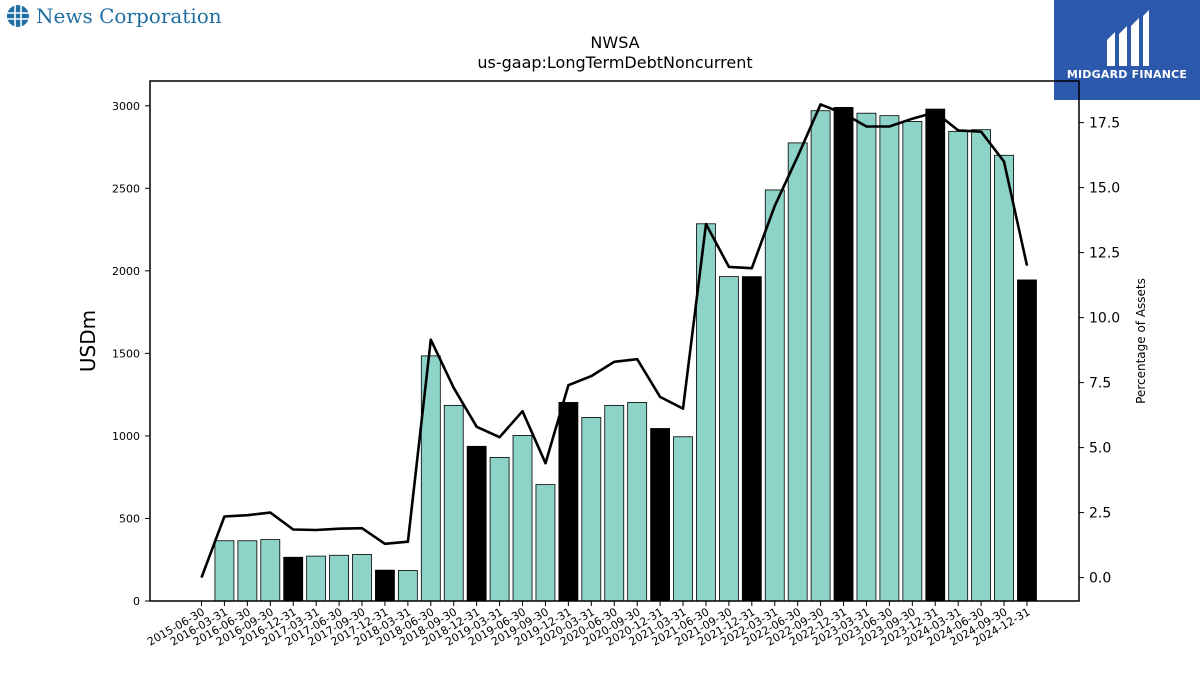  I want to click on y-tick-label: 1000, so click(126, 436).